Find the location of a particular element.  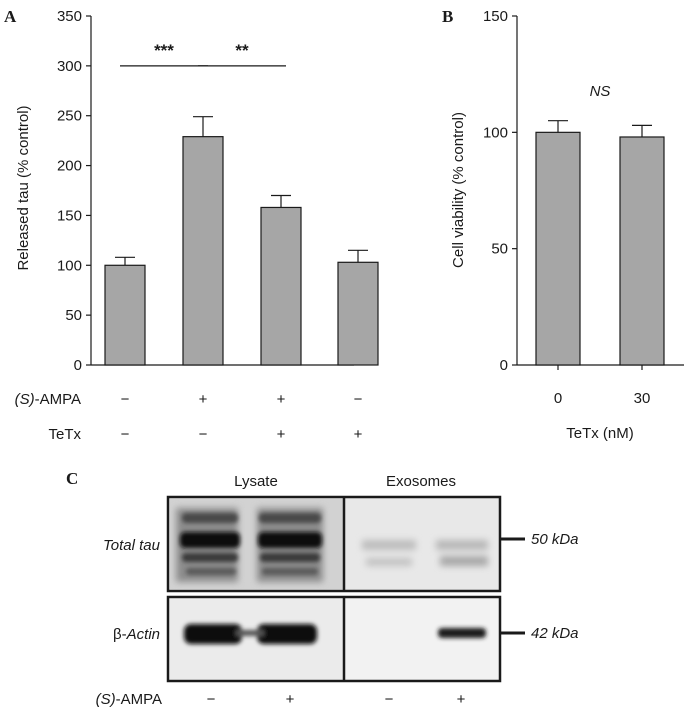

panel-b-ytick-label: 100 is located at coordinates (495, 132).